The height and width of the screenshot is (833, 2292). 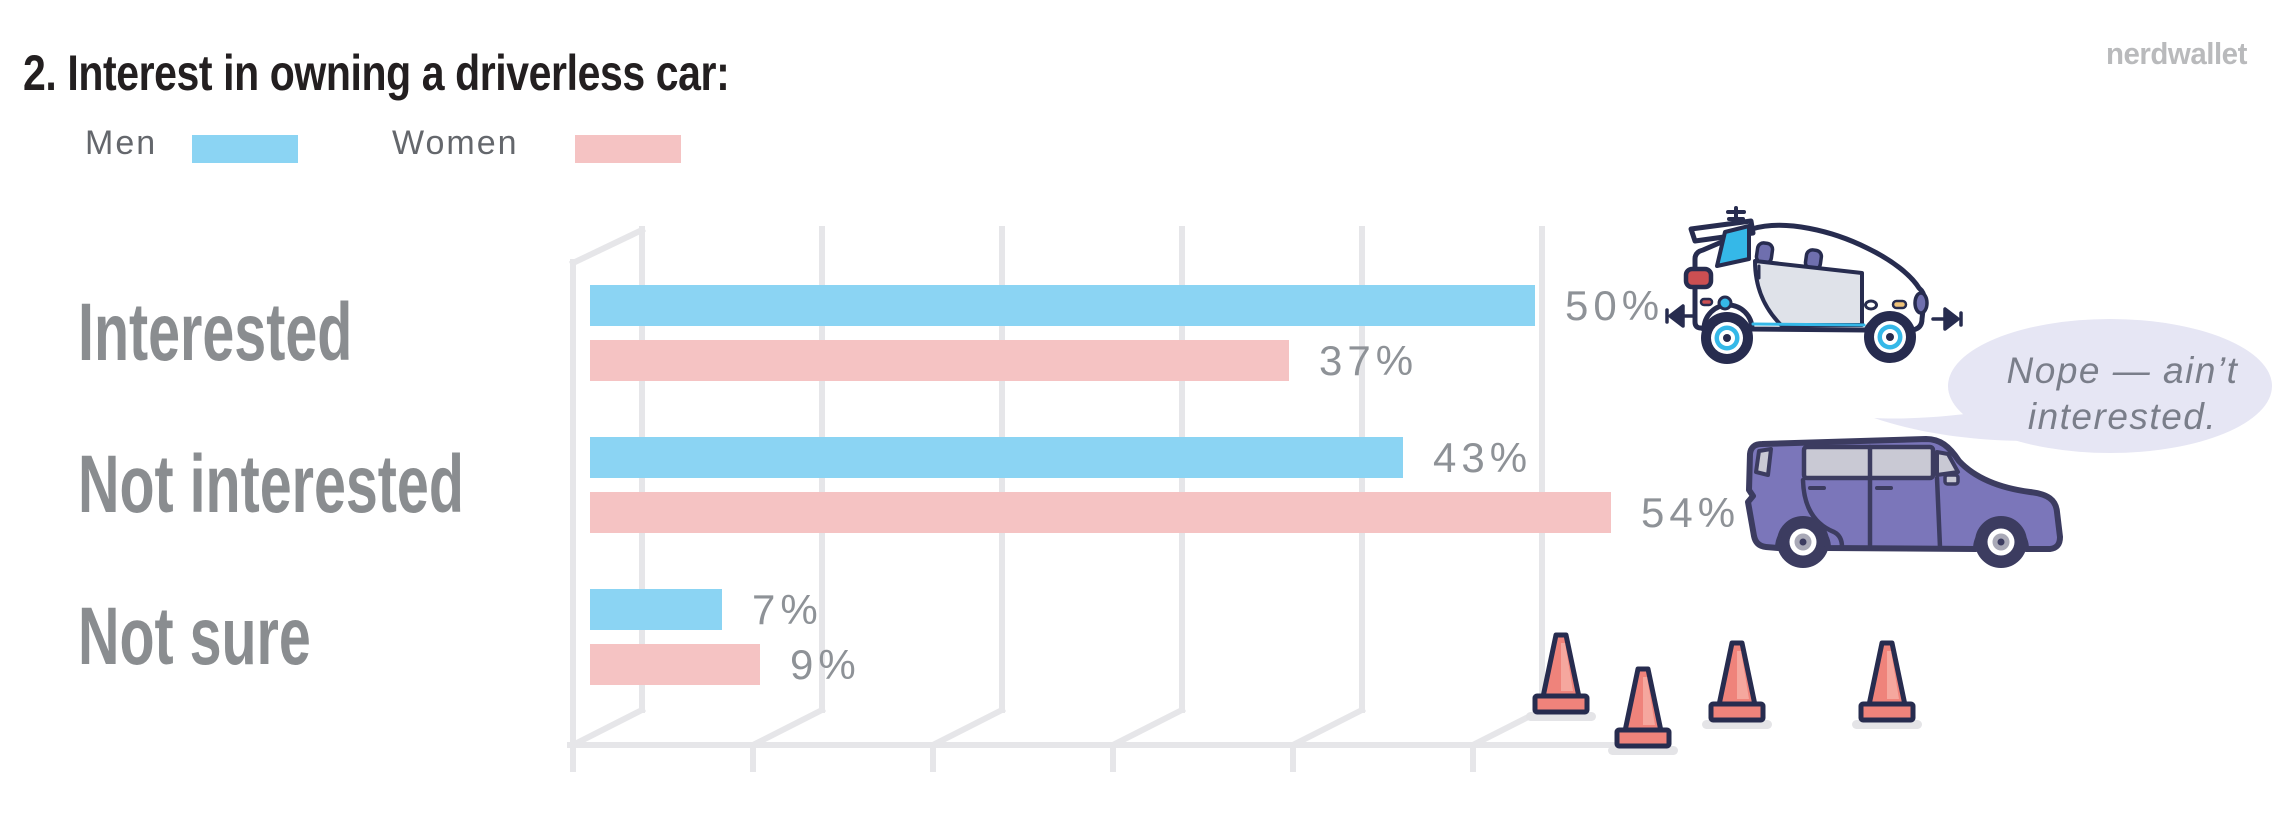 What do you see at coordinates (656, 609) in the screenshot?
I see `bar-men-not-sure` at bounding box center [656, 609].